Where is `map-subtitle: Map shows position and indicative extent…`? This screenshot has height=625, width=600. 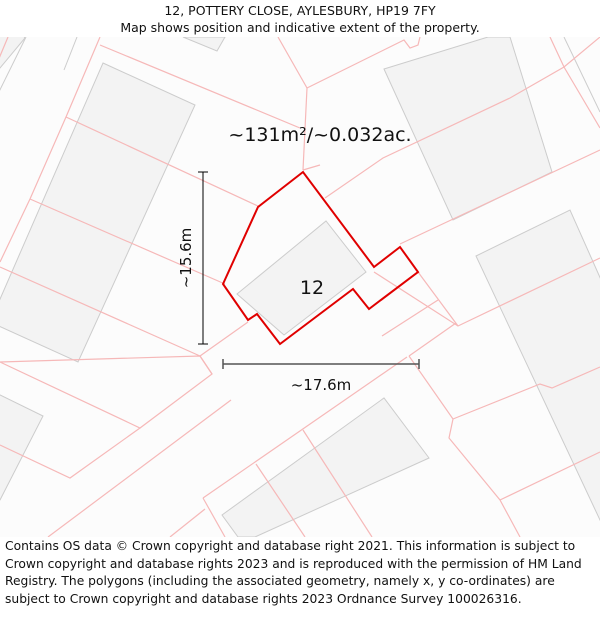
map-subtitle: Map shows position and indicative extent… is located at coordinates (300, 27).